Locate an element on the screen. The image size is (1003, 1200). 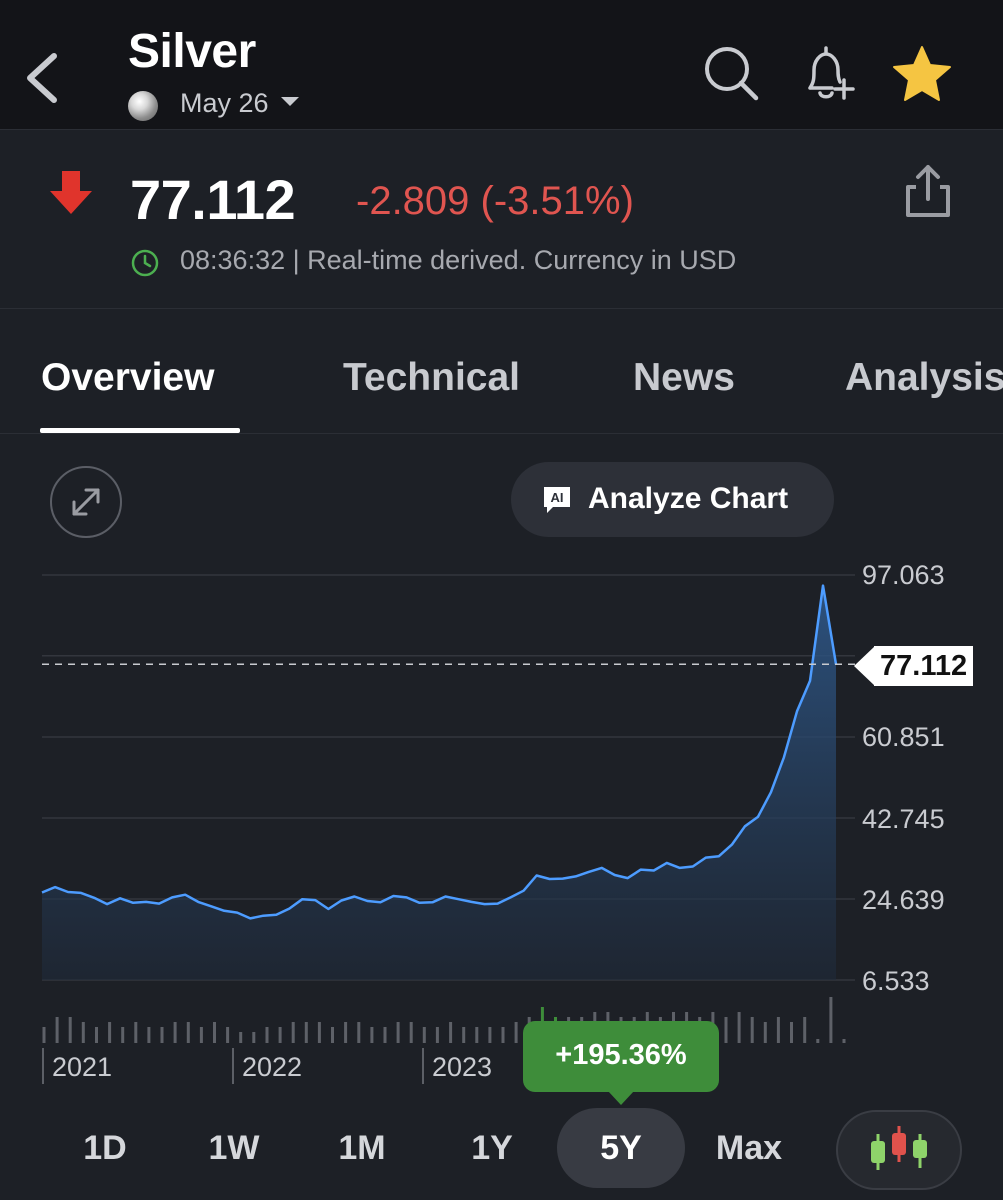
share-button is located at coordinates (928, 193).